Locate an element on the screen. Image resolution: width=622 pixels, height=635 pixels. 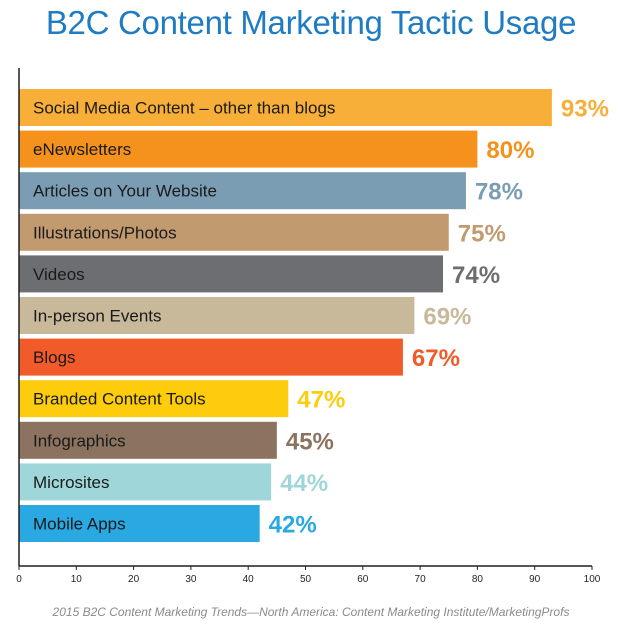
x-tick-label: 20 is located at coordinates (134, 579).